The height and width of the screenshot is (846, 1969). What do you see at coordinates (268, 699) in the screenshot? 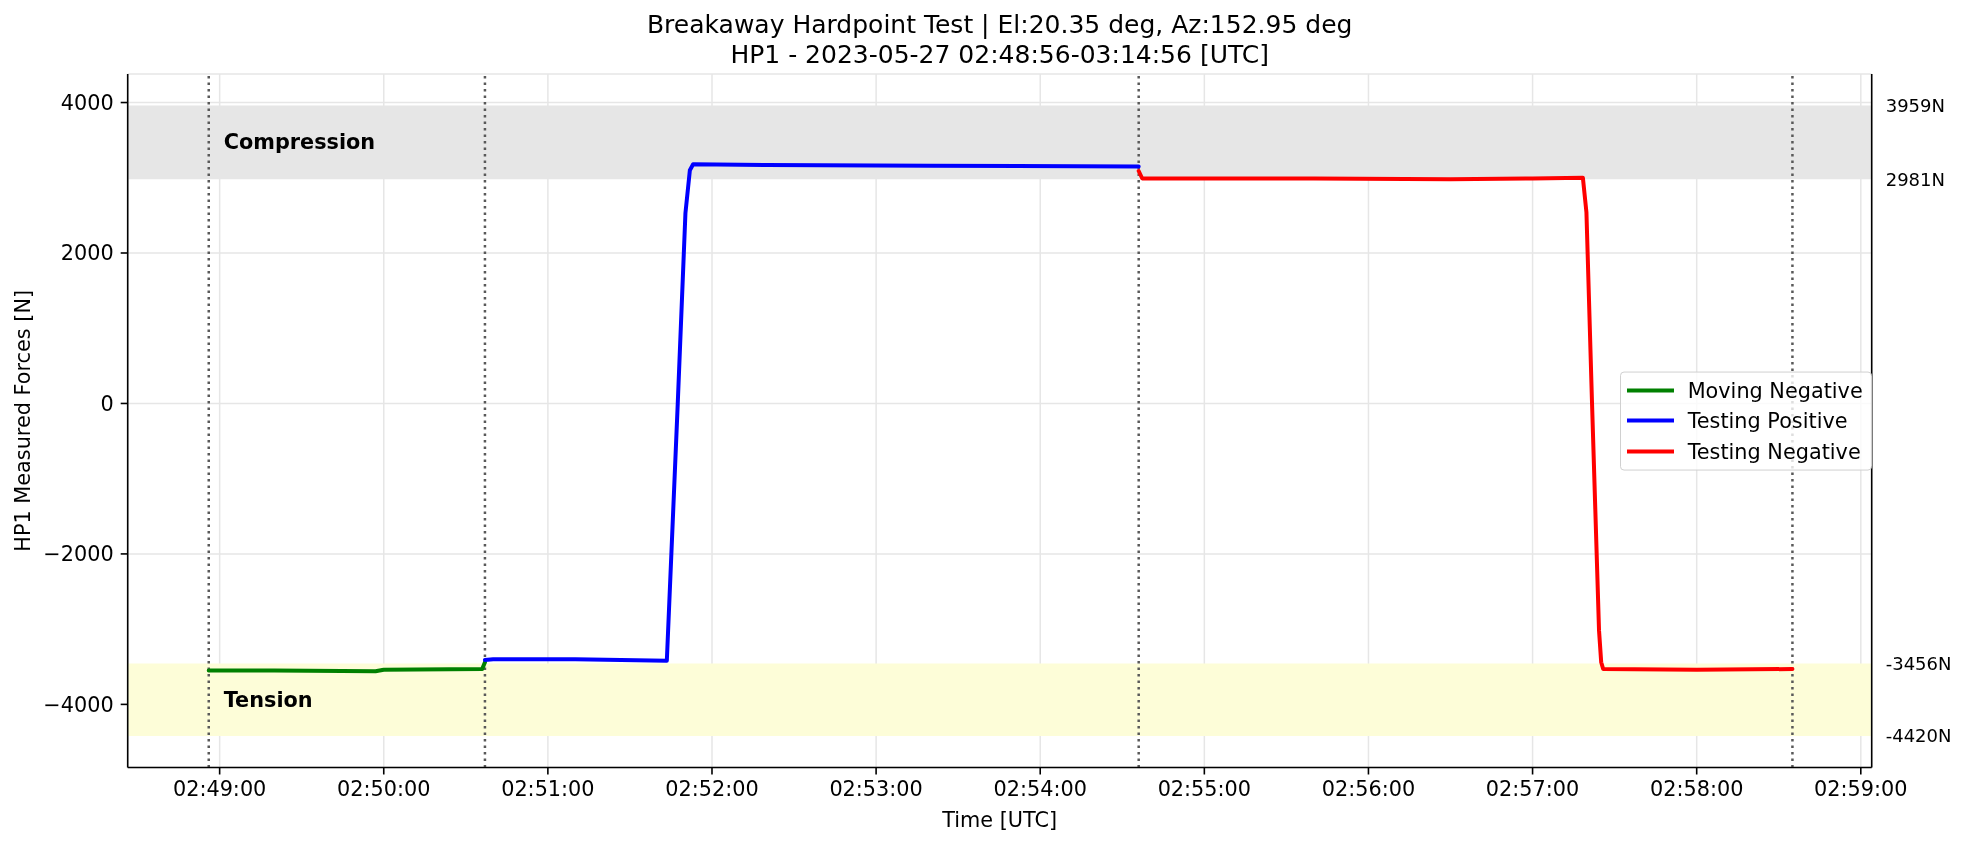
I see `band-label: Tension` at bounding box center [268, 699].